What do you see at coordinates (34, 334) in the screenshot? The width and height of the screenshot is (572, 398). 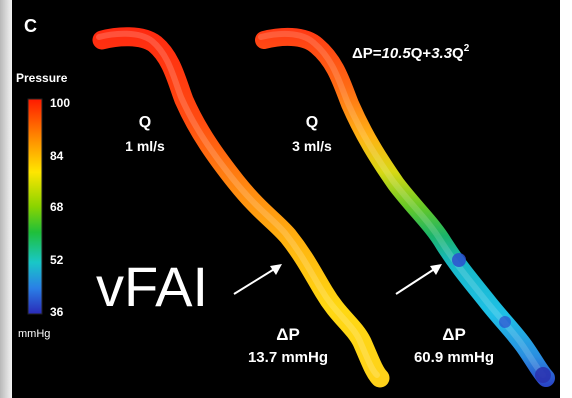 I see `colorbar-unit: mmHg` at bounding box center [34, 334].